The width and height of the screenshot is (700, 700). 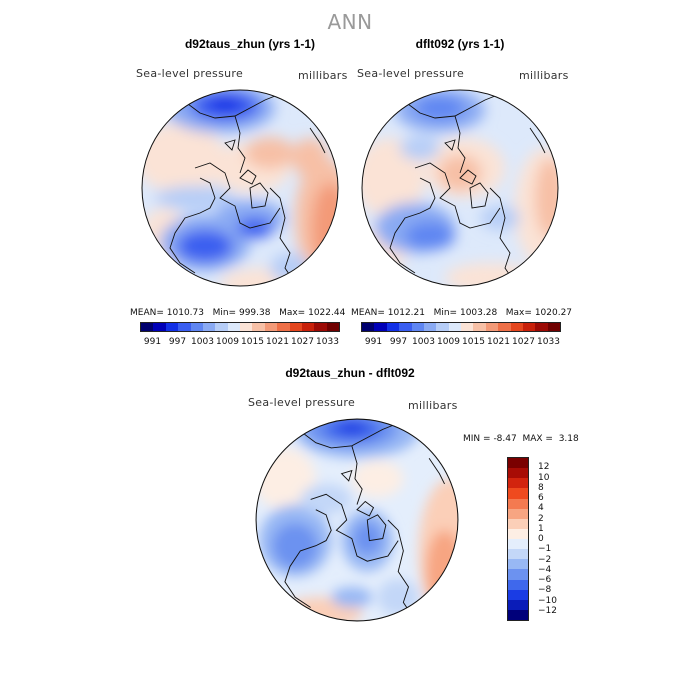 What do you see at coordinates (254, 313) in the screenshot?
I see `min-value: 999.38` at bounding box center [254, 313].